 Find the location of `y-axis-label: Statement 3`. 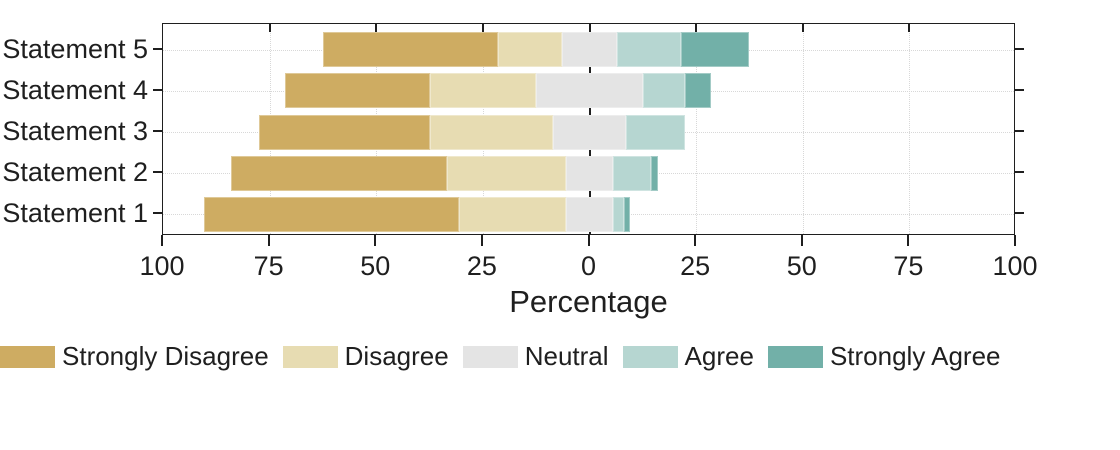

y-axis-label: Statement 3 is located at coordinates (75, 131).